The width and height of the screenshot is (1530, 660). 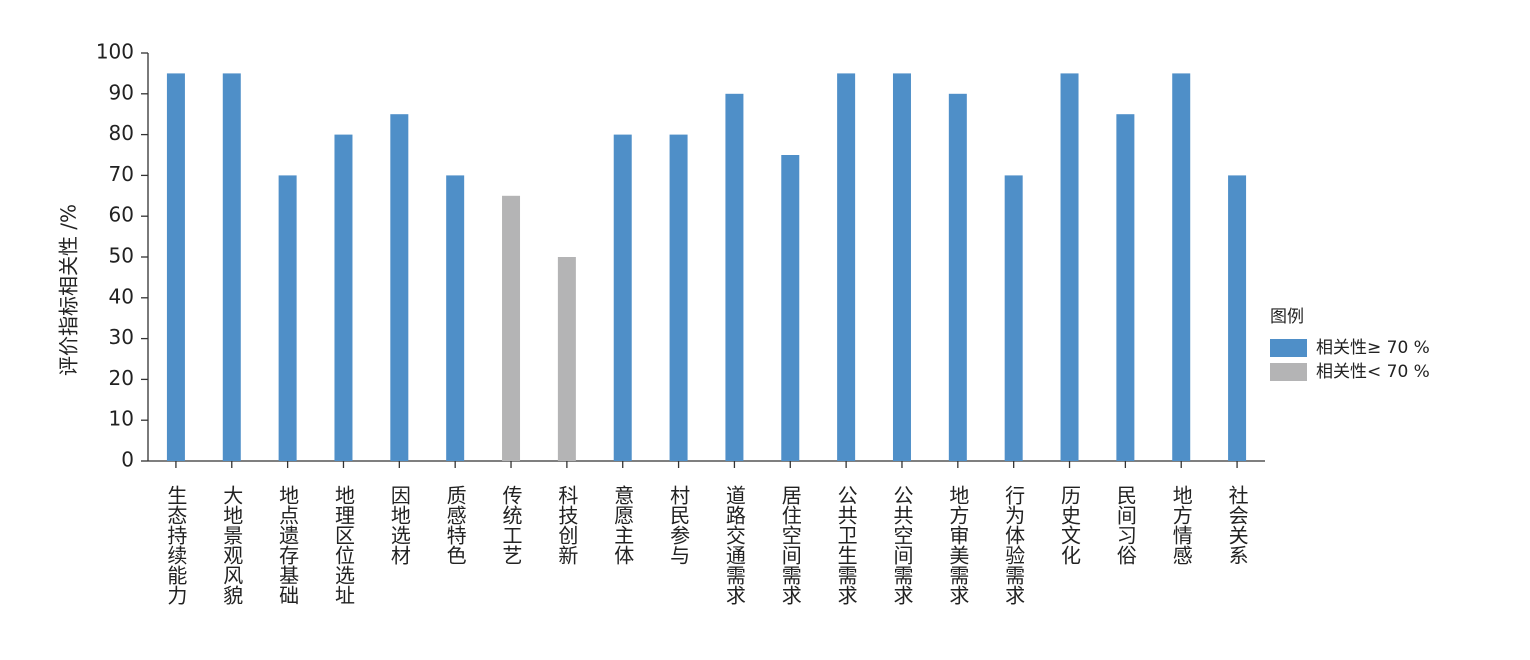 I want to click on y-tick-label: 100, so click(x=115, y=52).